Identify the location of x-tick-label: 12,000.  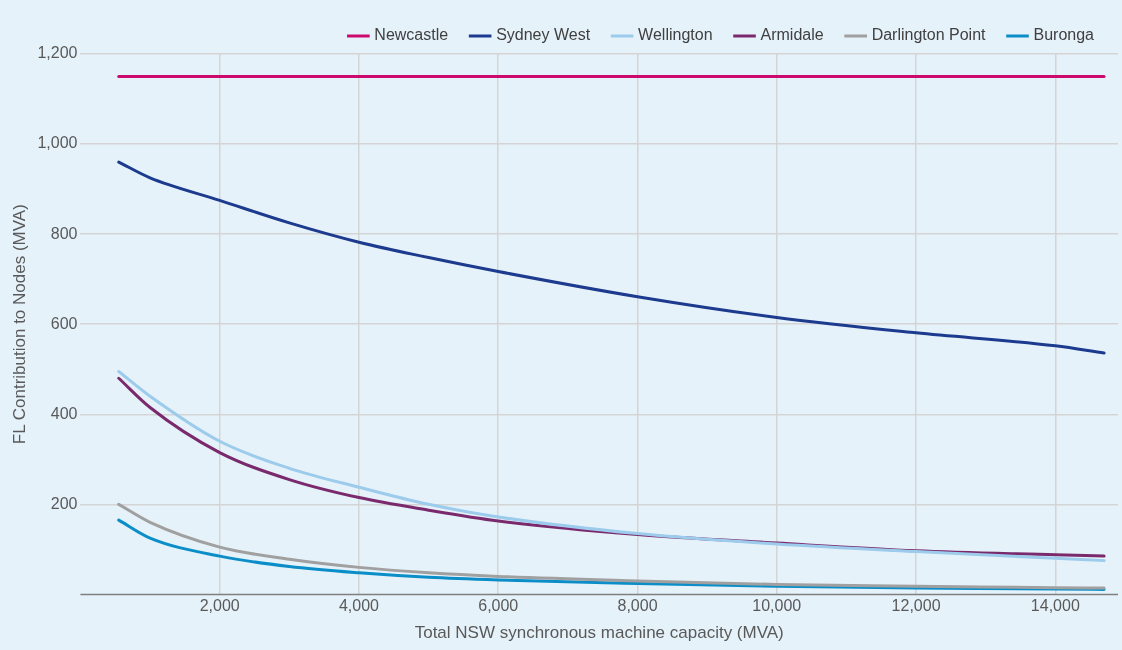
(916, 606).